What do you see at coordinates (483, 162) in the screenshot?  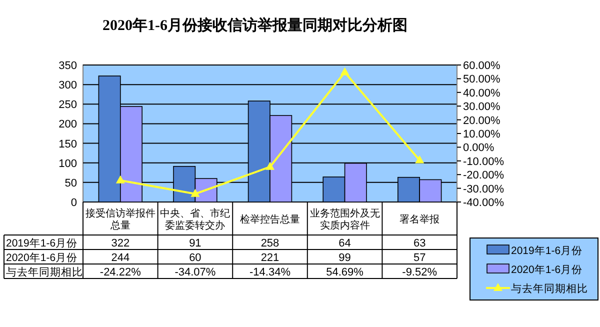 I see `y2-tick-label: -10.00%` at bounding box center [483, 162].